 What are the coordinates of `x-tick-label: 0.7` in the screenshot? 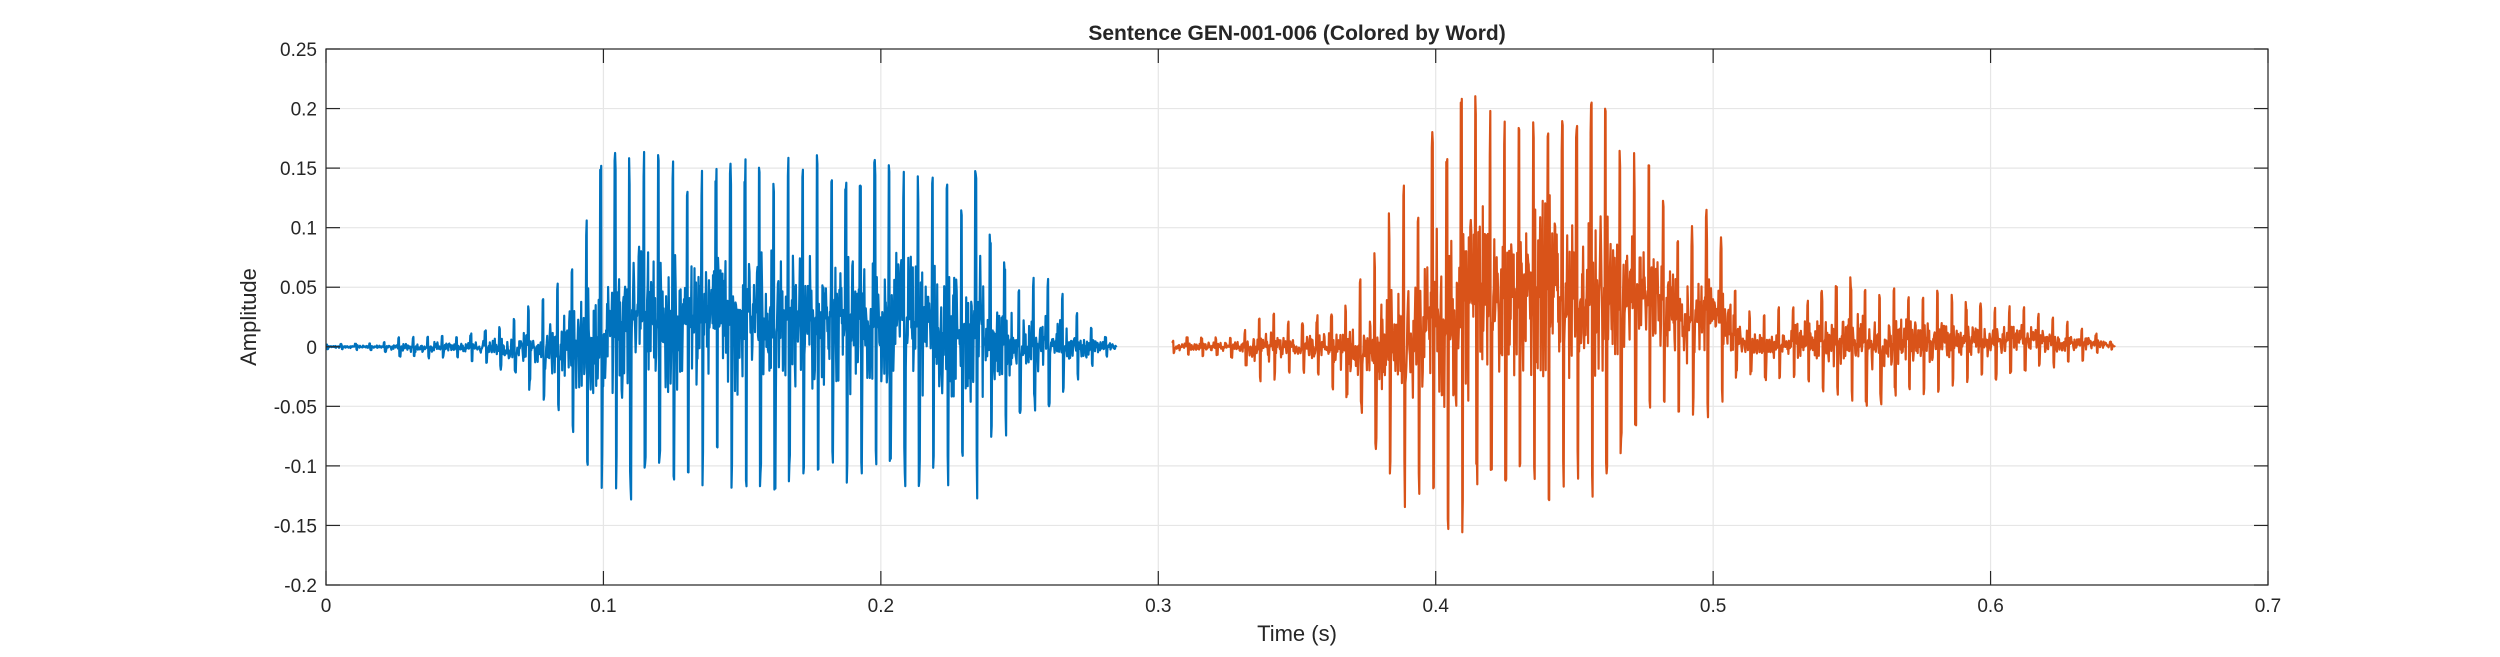 It's located at (2268, 606).